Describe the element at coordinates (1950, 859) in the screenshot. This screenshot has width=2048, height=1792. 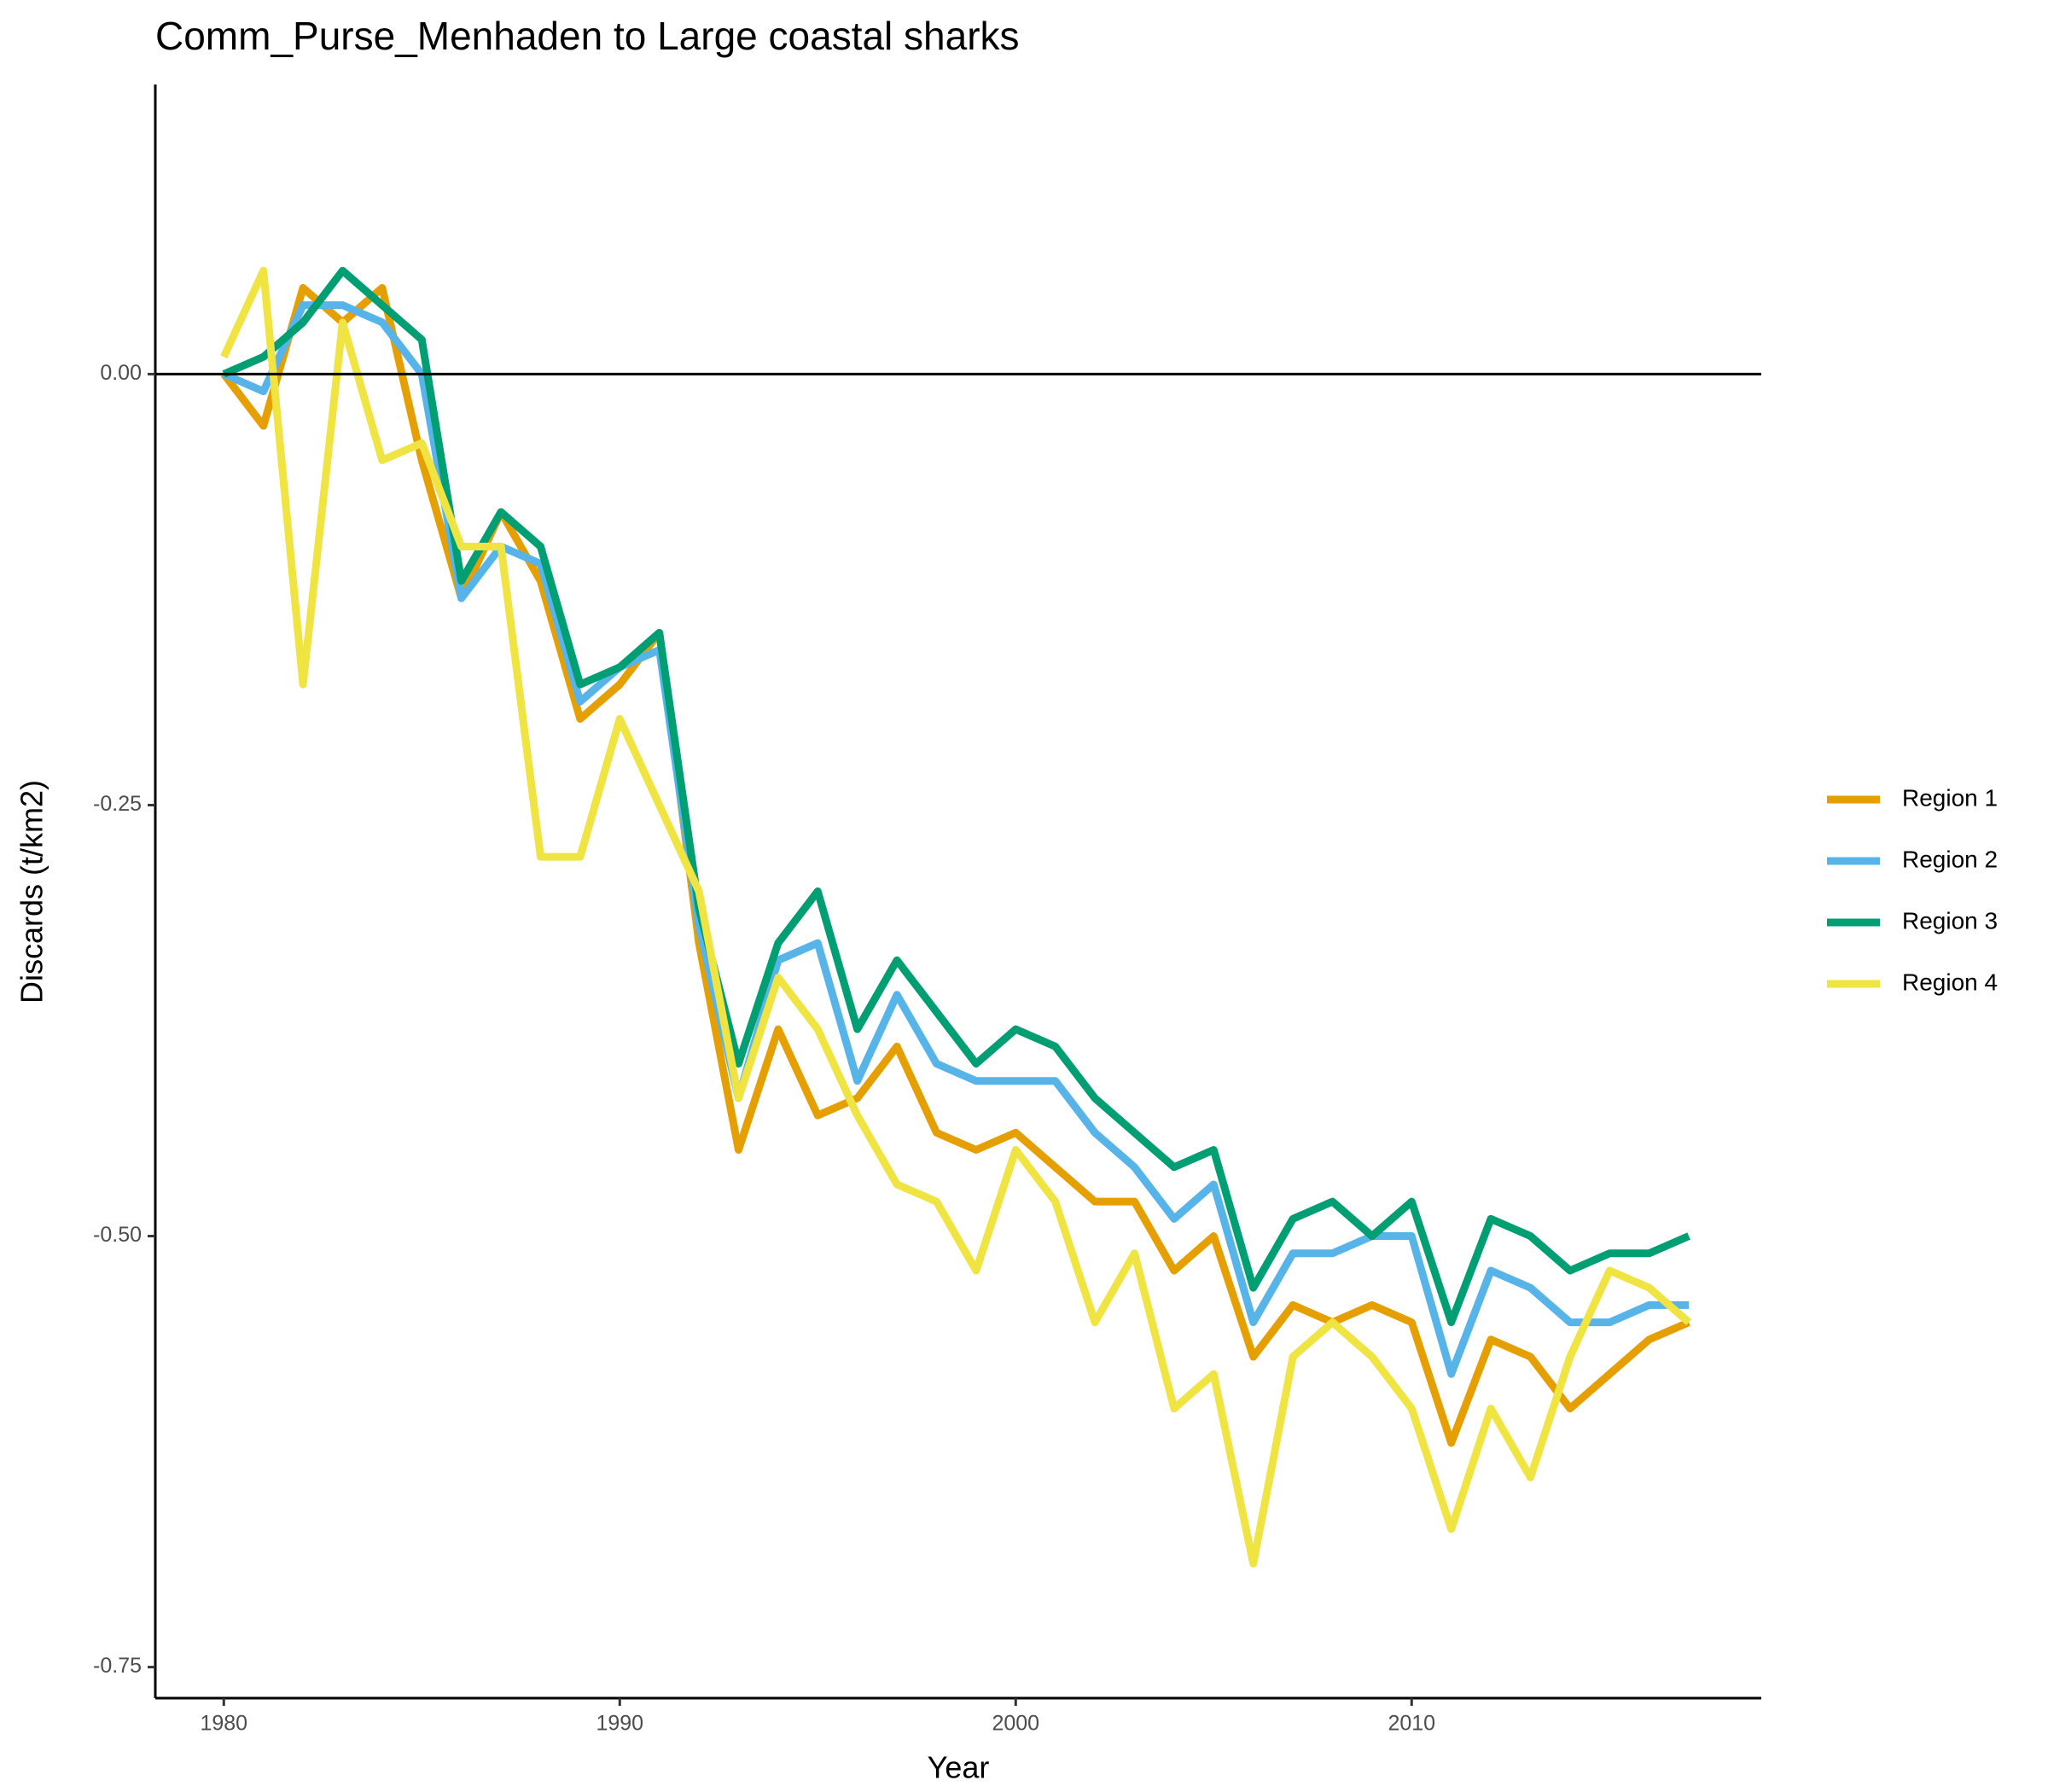
I see `legend-label: Region 2` at that location.